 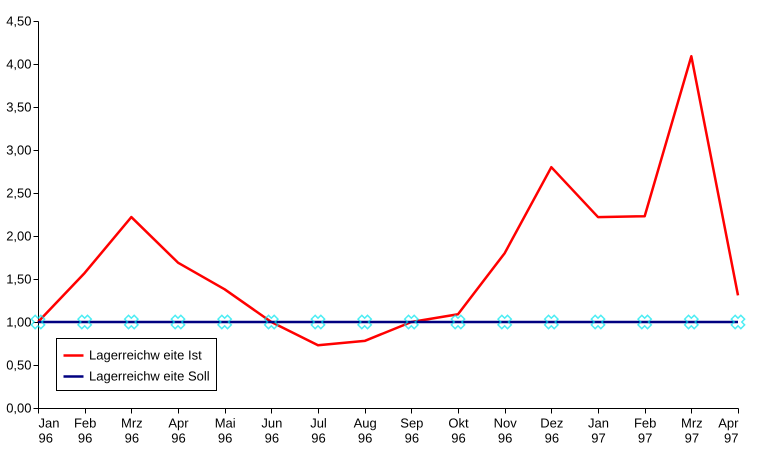 What do you see at coordinates (552, 431) in the screenshot?
I see `x-tick-label: Dez 96` at bounding box center [552, 431].